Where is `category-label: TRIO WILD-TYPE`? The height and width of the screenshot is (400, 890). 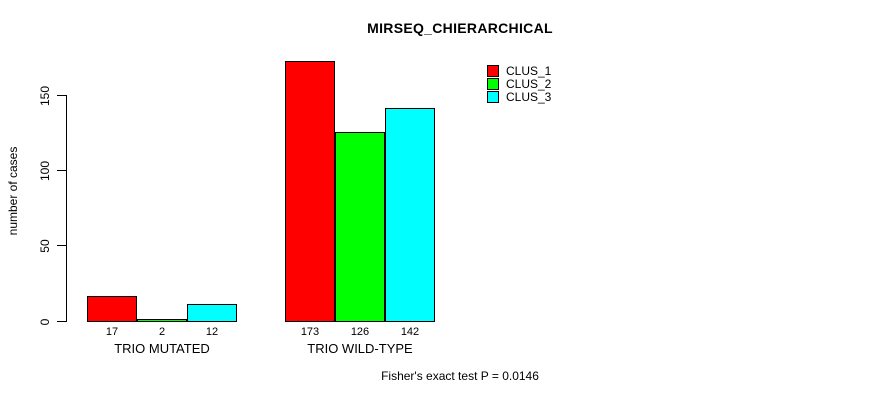 category-label: TRIO WILD-TYPE is located at coordinates (360, 348).